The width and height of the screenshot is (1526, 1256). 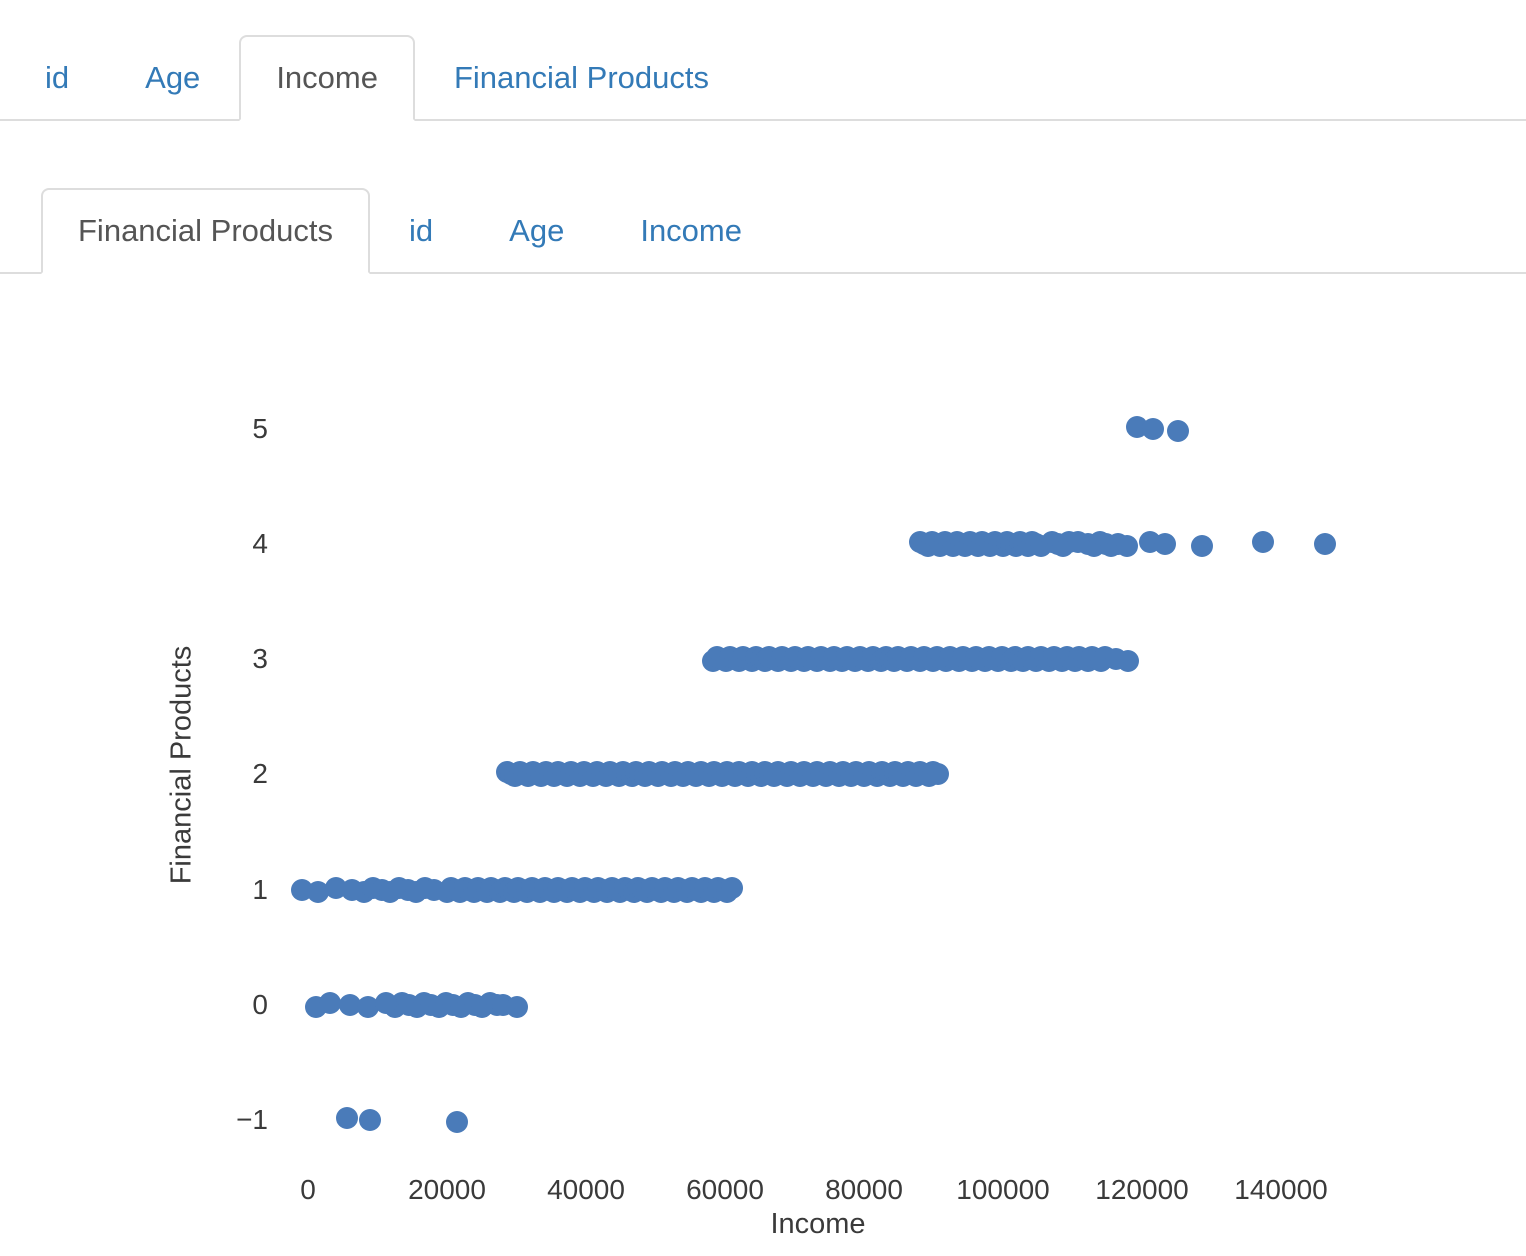 I want to click on x-tick-label: 0, so click(x=308, y=1189).